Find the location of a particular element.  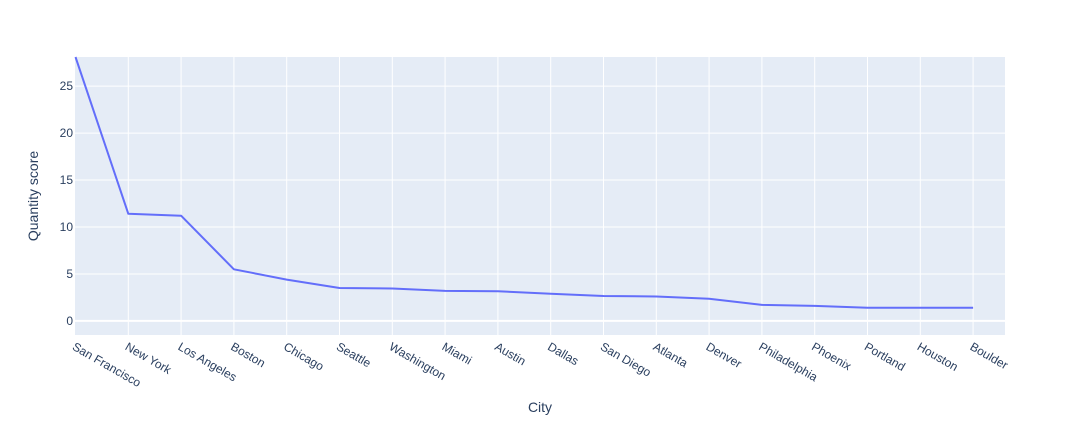

x-tick-label: Portland is located at coordinates (885, 356).